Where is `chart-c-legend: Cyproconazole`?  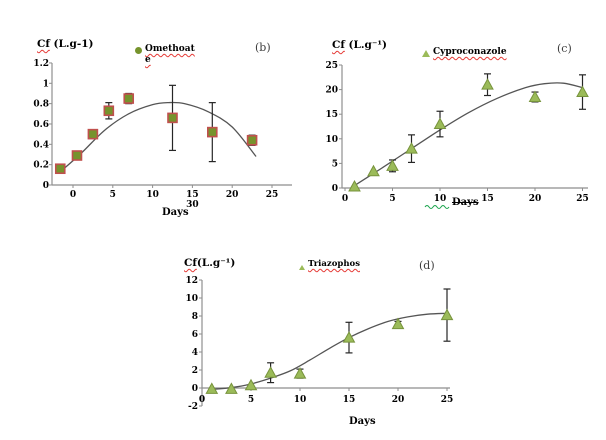 chart-c-legend: Cyproconazole is located at coordinates (464, 52).